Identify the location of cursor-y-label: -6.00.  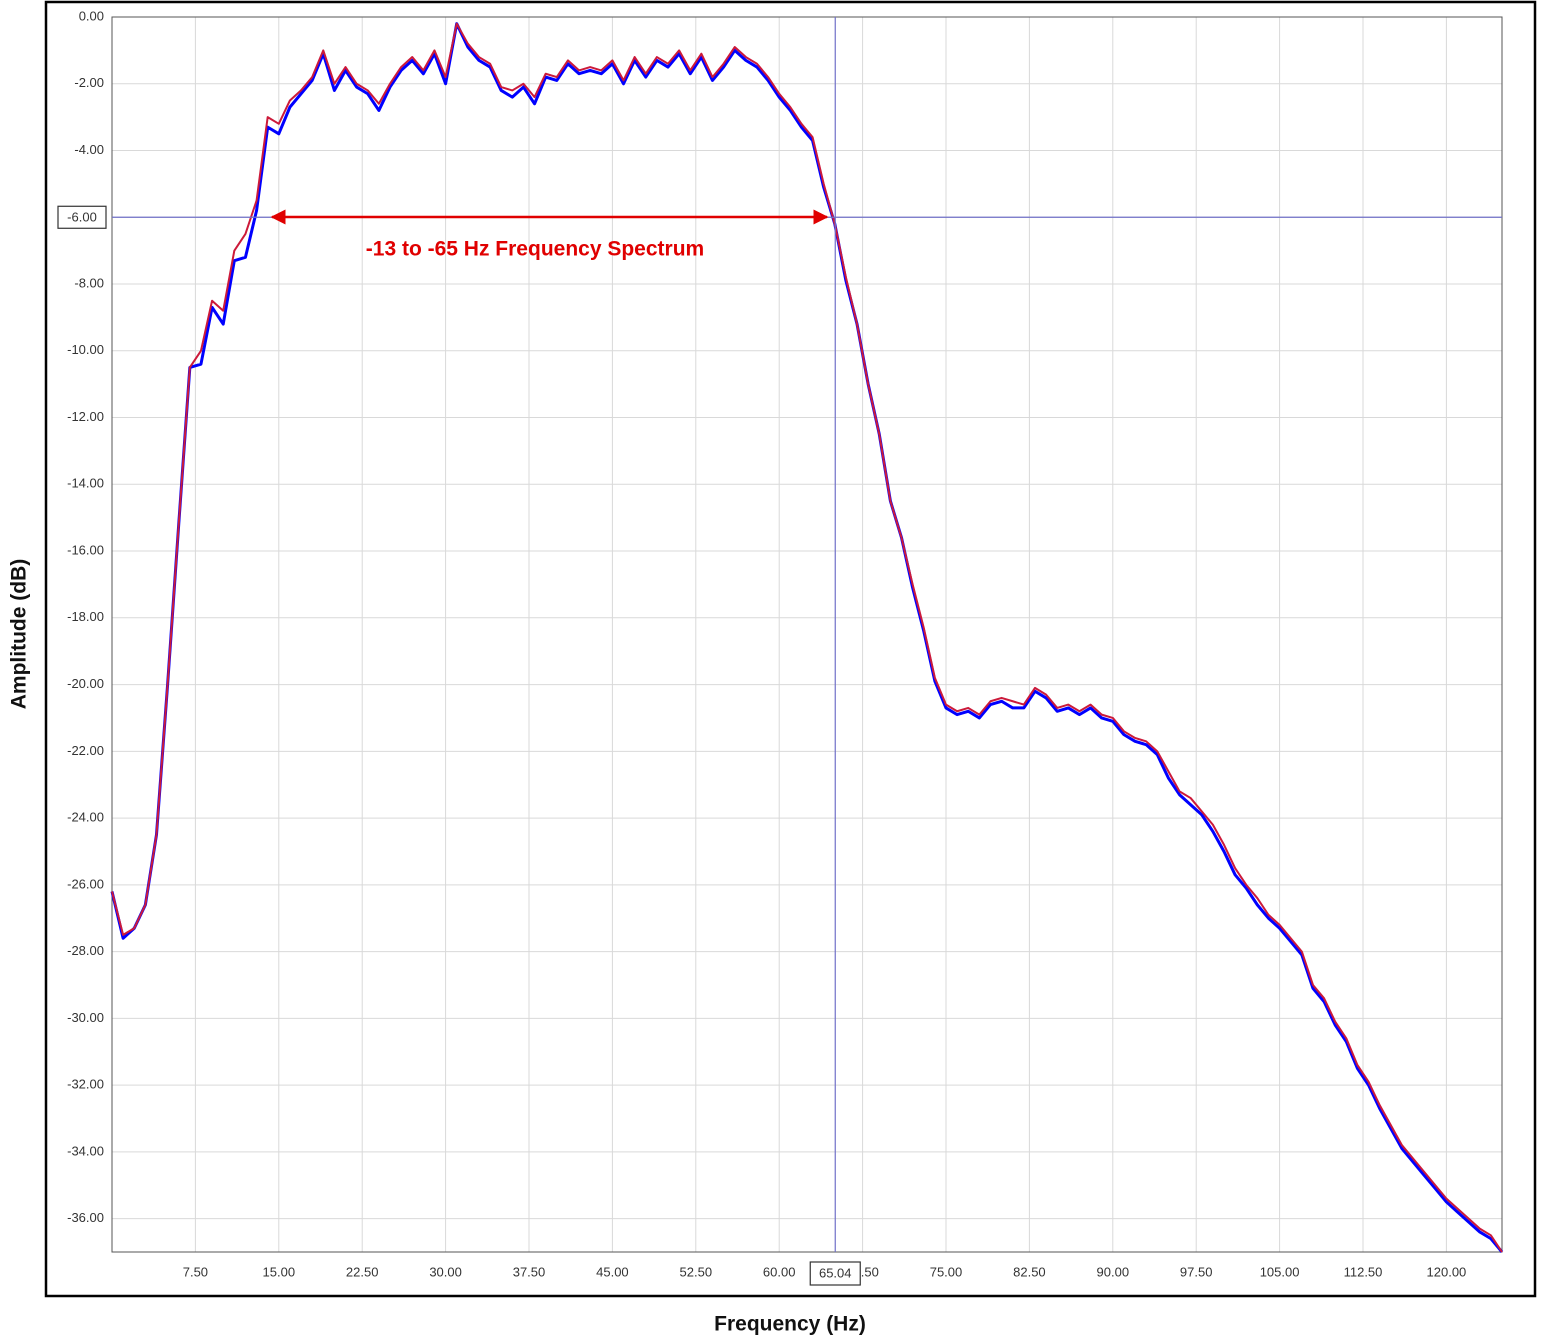
(82, 217).